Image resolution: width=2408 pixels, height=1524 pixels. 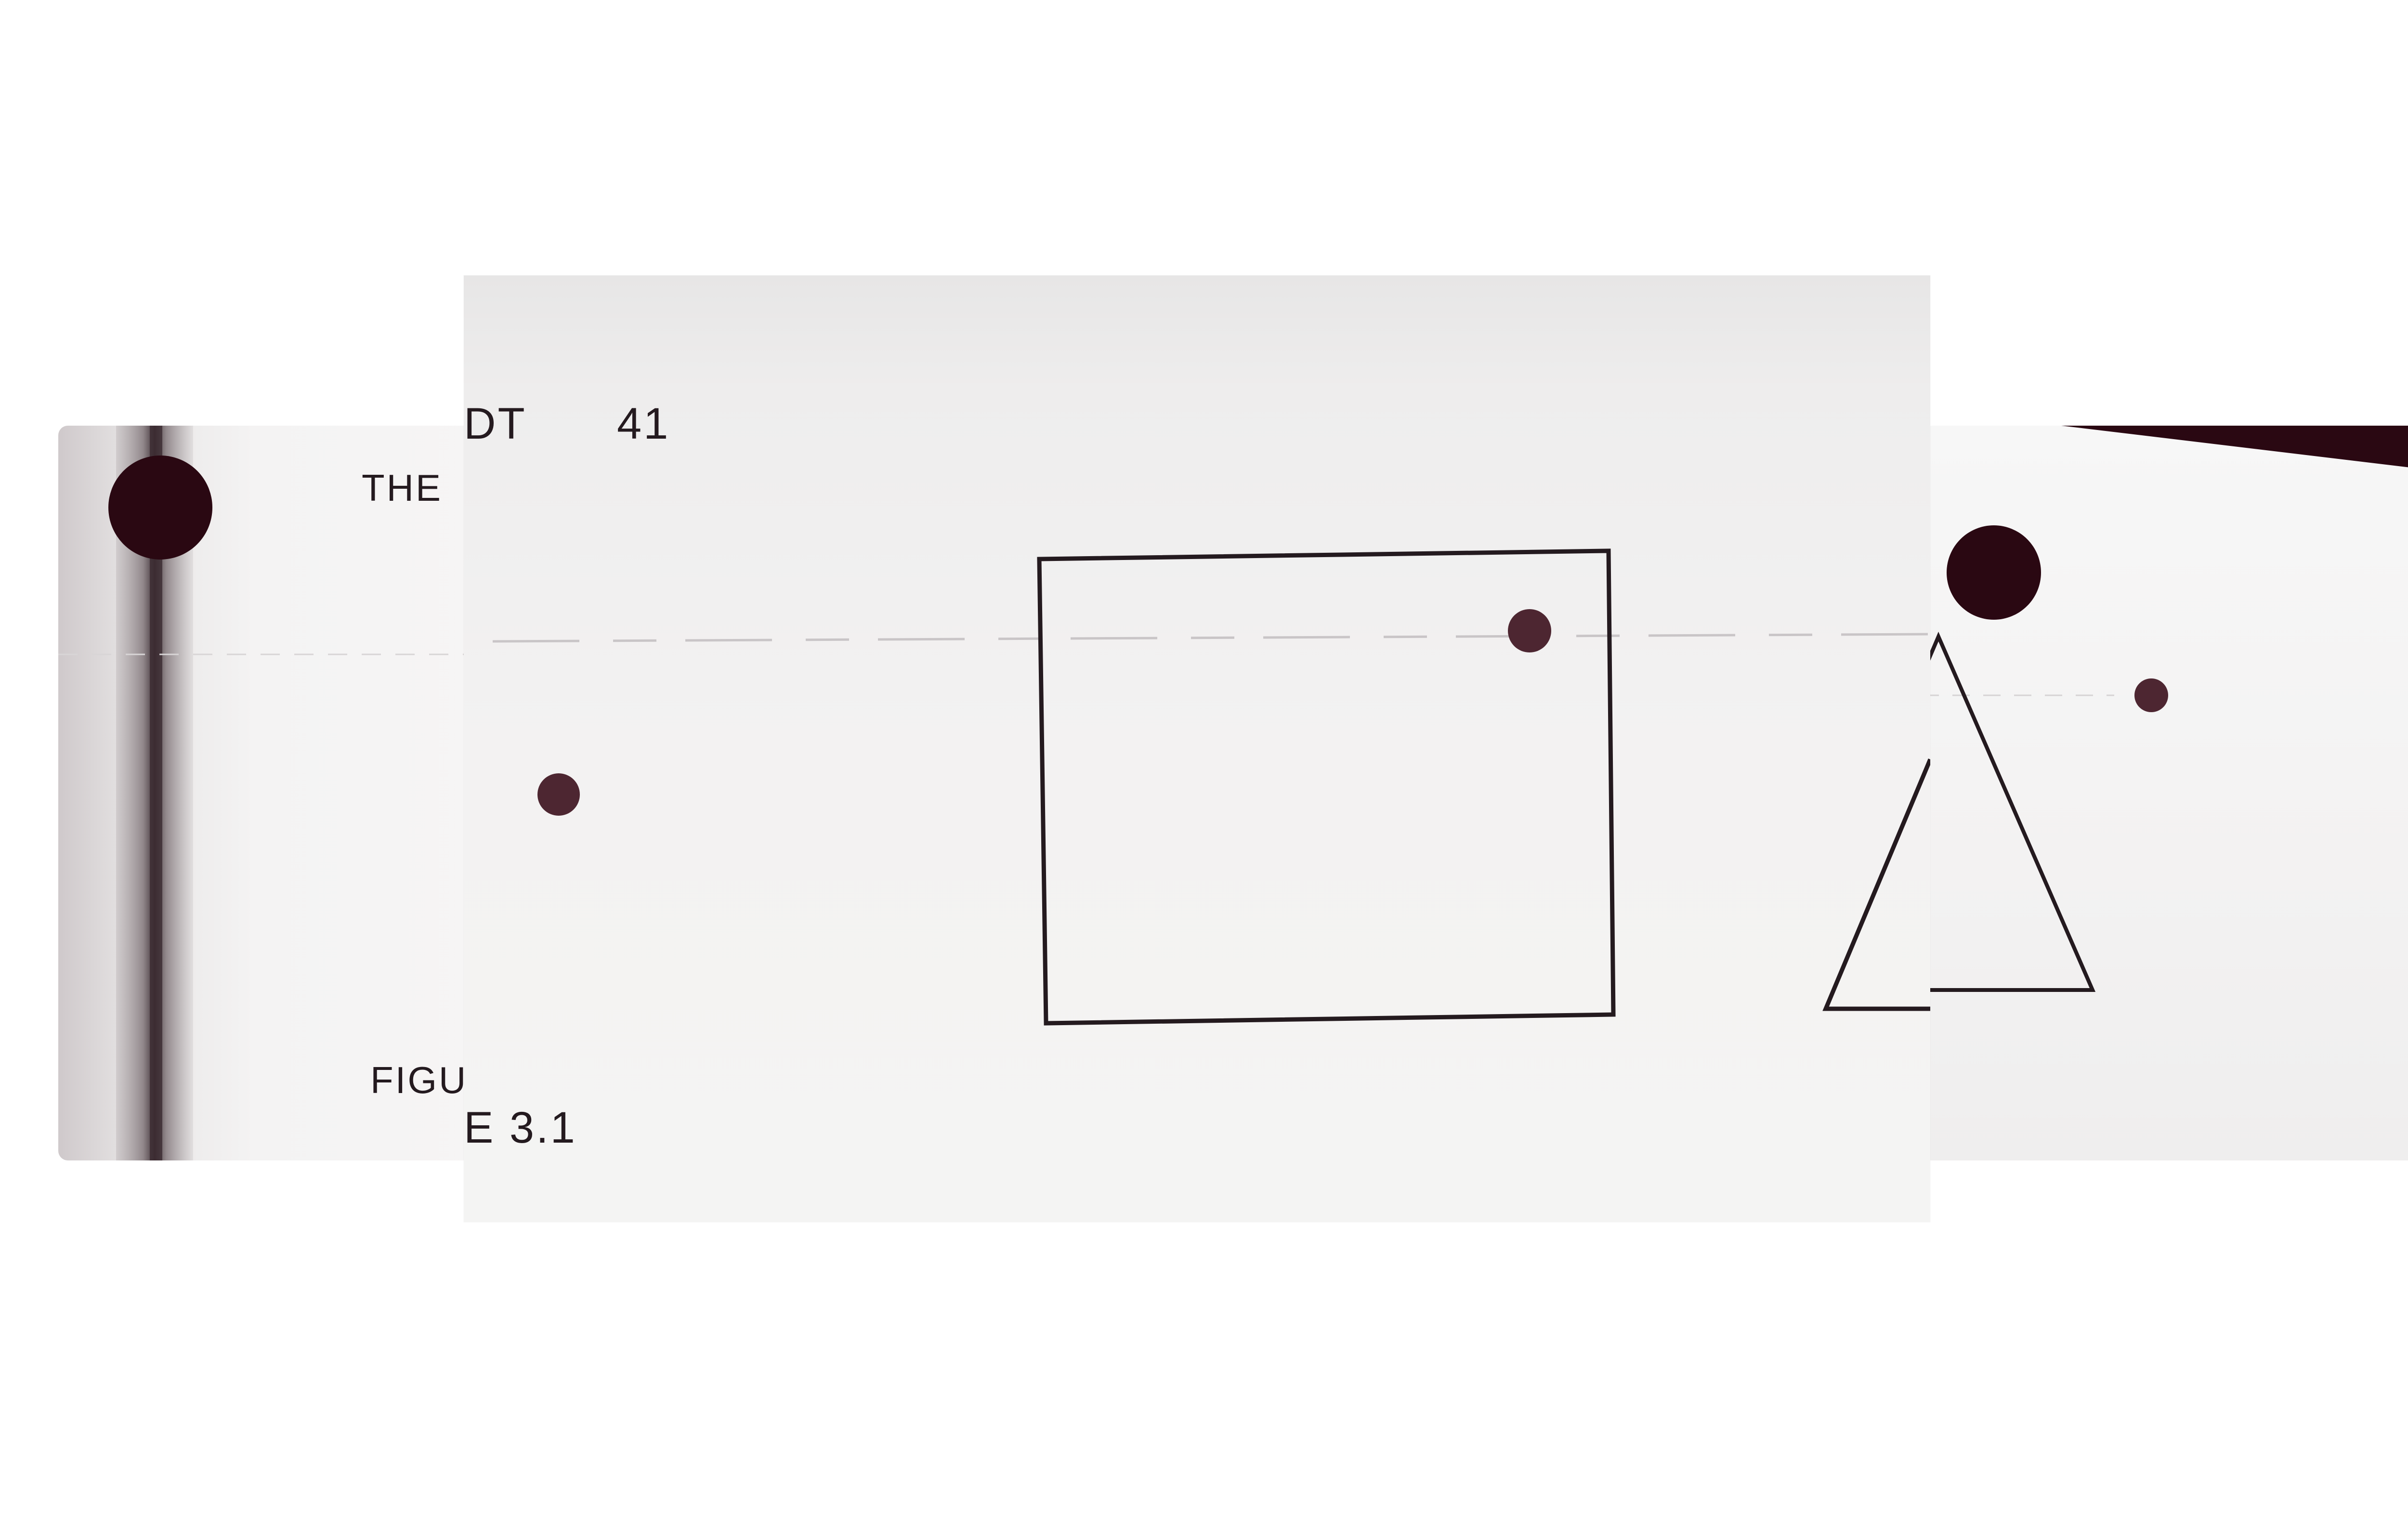 I want to click on left-caption-fragment: FIGU, so click(x=419, y=1080).